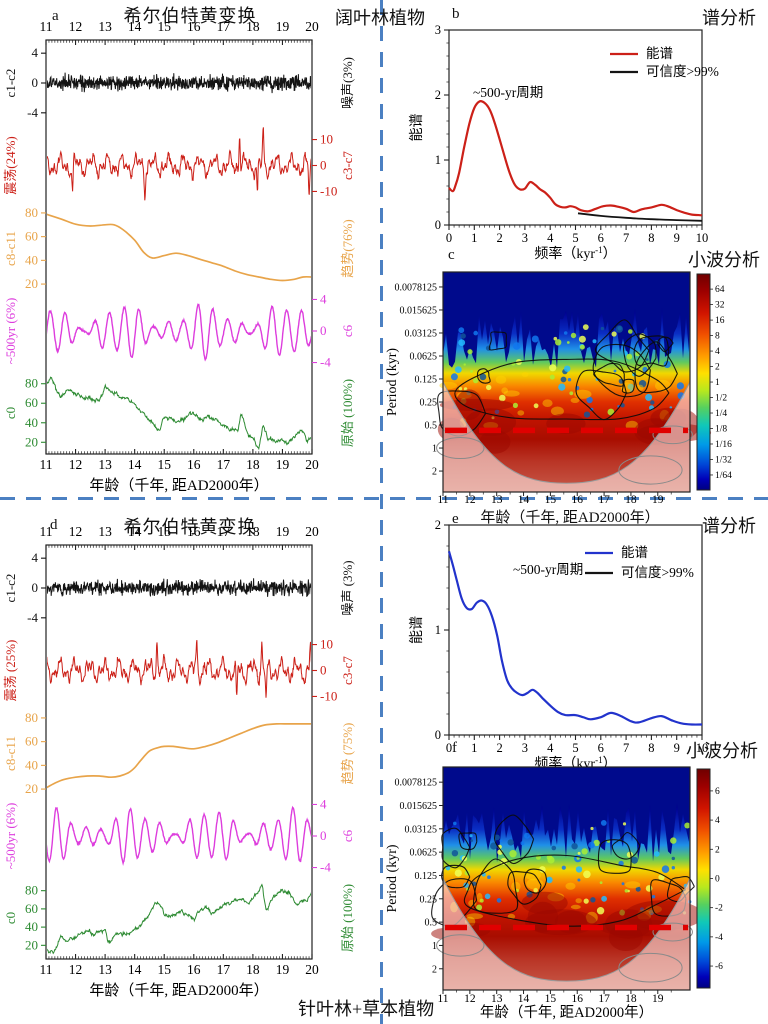 The height and width of the screenshot is (1024, 768). What do you see at coordinates (455, 519) in the screenshot?
I see `panel-letter-e: e` at bounding box center [455, 519].